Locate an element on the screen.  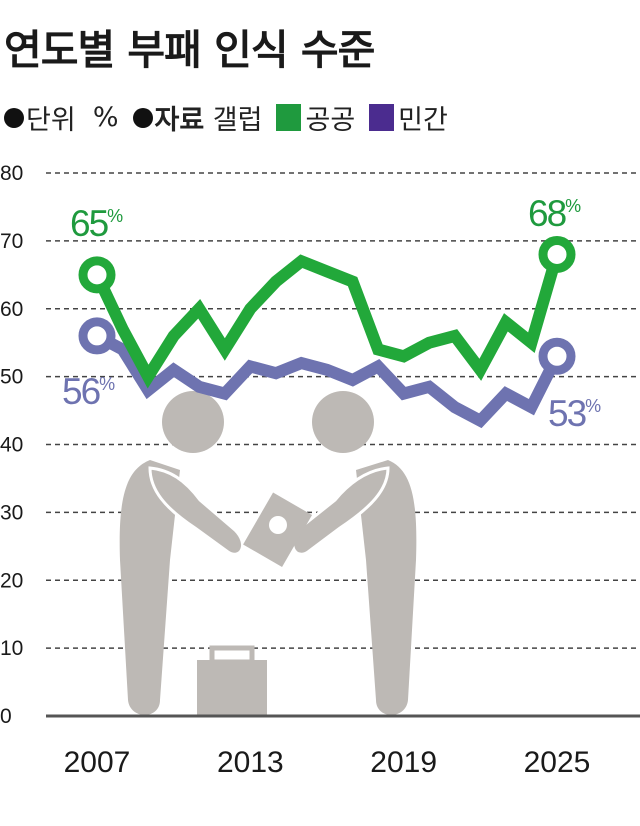
y-tick-label: 30 is located at coordinates (11, 512).